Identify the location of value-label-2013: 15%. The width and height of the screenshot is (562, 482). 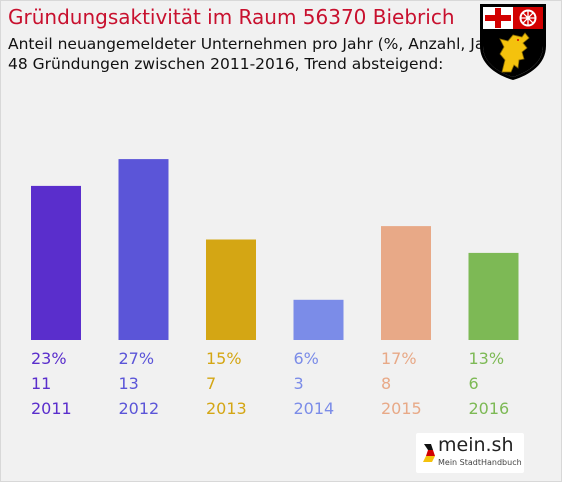
(224, 358).